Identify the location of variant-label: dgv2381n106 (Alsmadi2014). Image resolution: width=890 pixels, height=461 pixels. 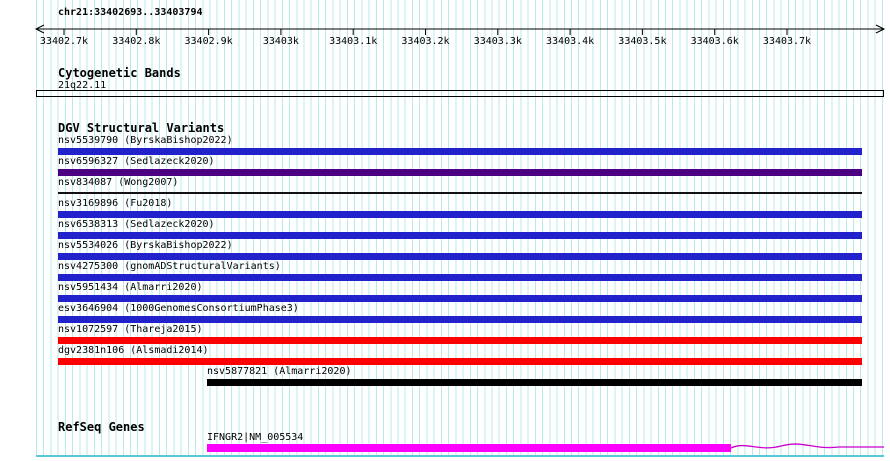
(133, 350).